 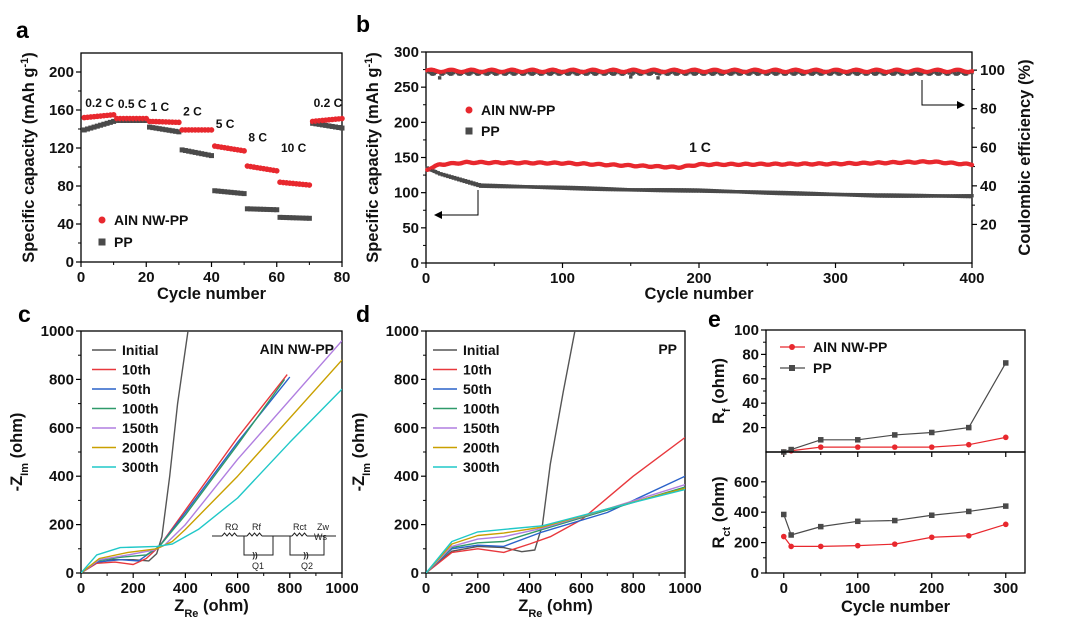 What do you see at coordinates (406, 193) in the screenshot?
I see `panel-b-y-tick-label: 100` at bounding box center [406, 193].